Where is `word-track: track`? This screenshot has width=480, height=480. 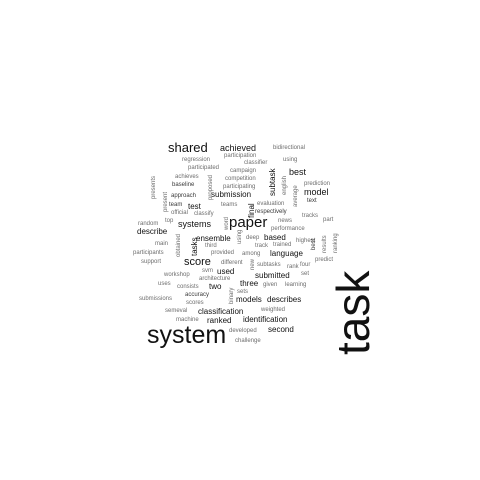
word-track: track is located at coordinates (262, 246).